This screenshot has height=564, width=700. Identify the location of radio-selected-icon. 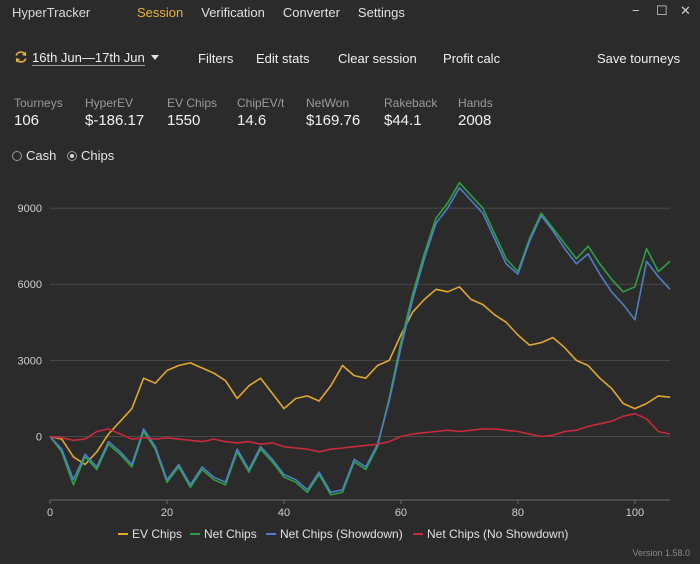
(72, 155).